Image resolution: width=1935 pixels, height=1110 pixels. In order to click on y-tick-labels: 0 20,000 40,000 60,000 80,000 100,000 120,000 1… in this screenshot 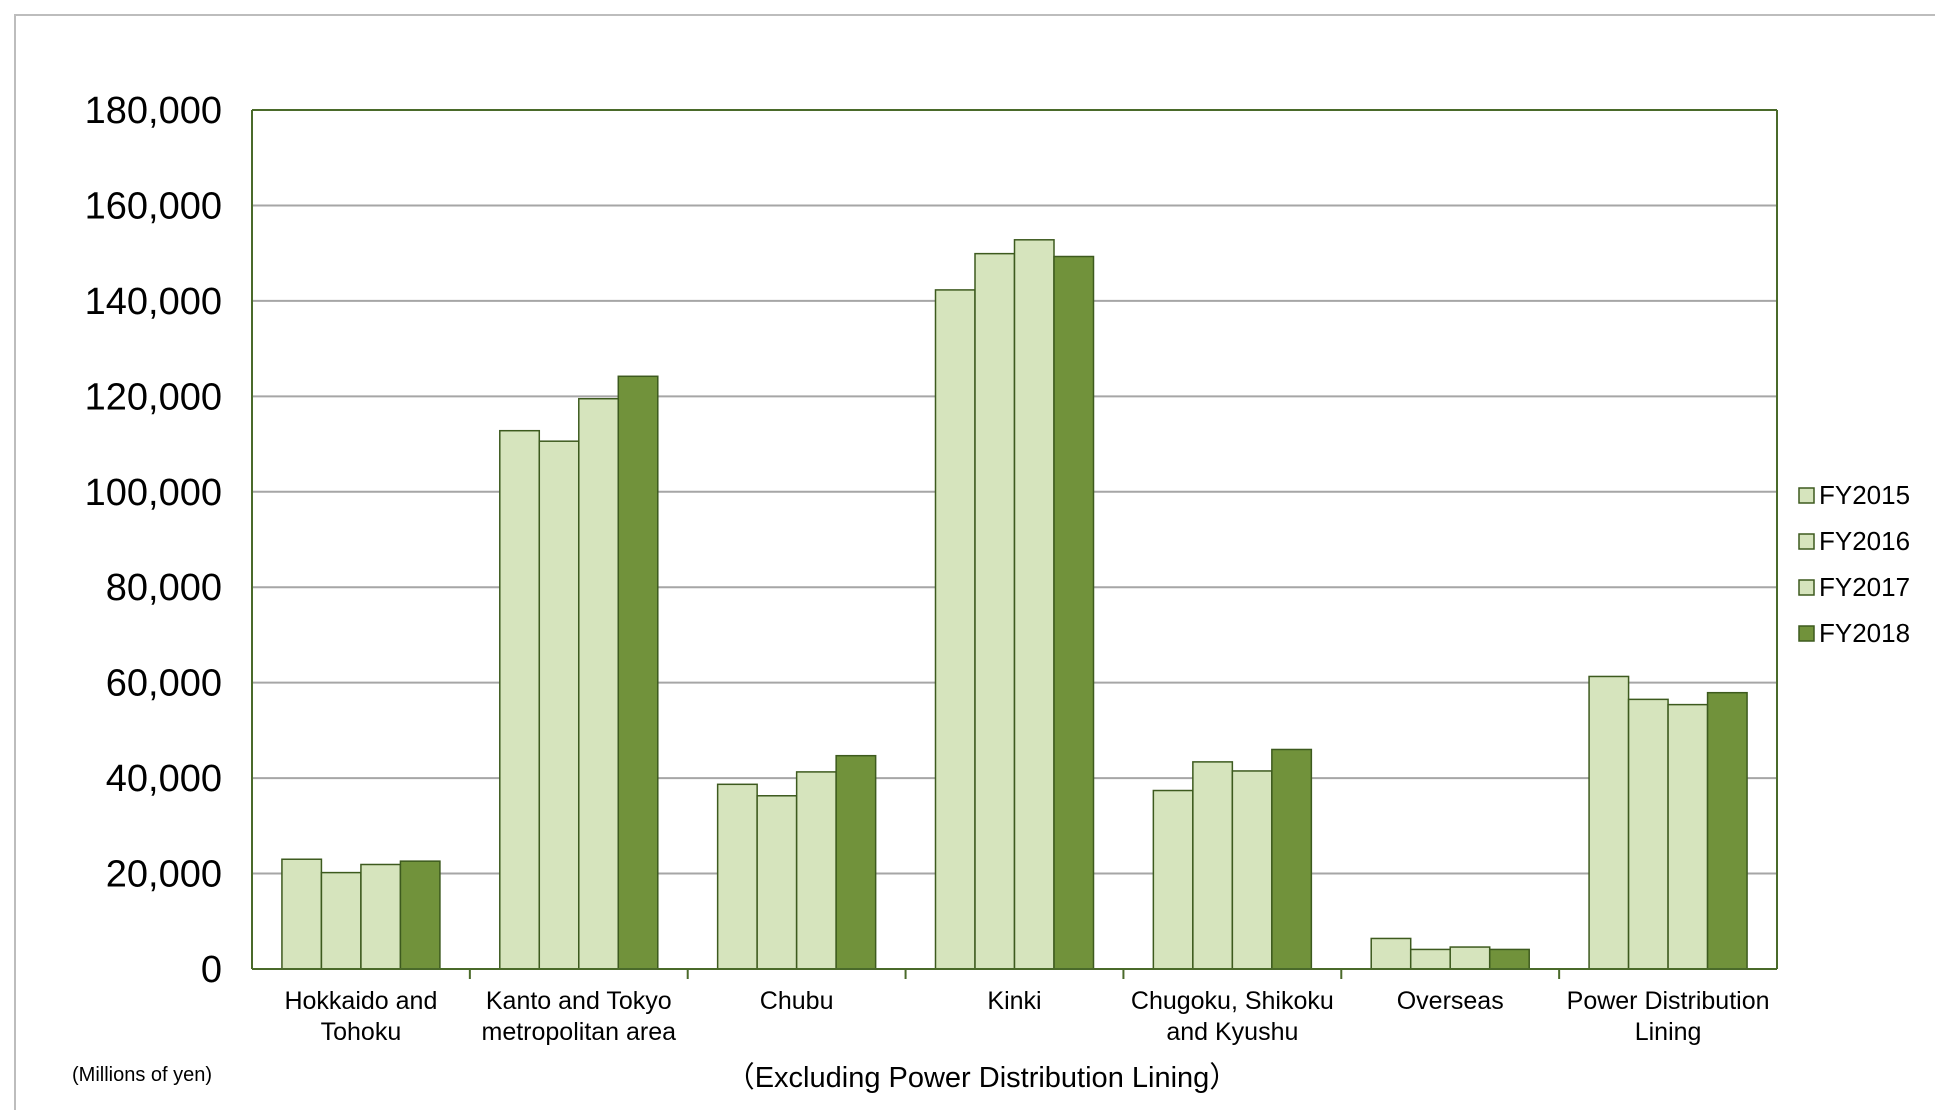, I will do `click(153, 540)`.